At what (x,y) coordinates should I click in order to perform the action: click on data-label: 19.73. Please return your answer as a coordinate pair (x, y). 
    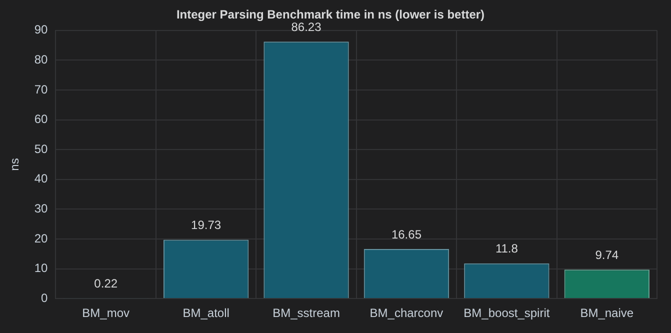
    Looking at the image, I should click on (206, 225).